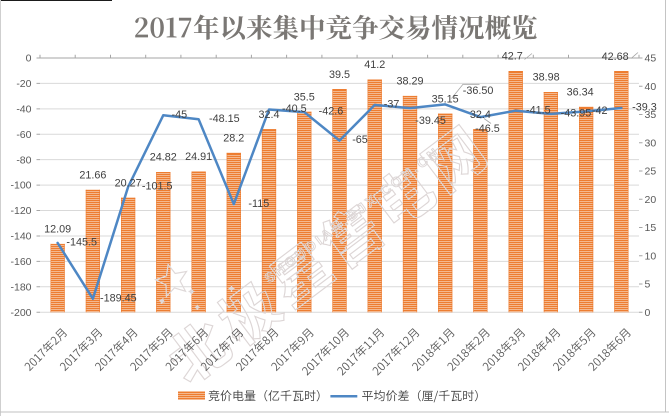 This screenshot has height=416, width=669. Describe the element at coordinates (128, 183) in the screenshot. I see `svg-text: 20.27` at that location.